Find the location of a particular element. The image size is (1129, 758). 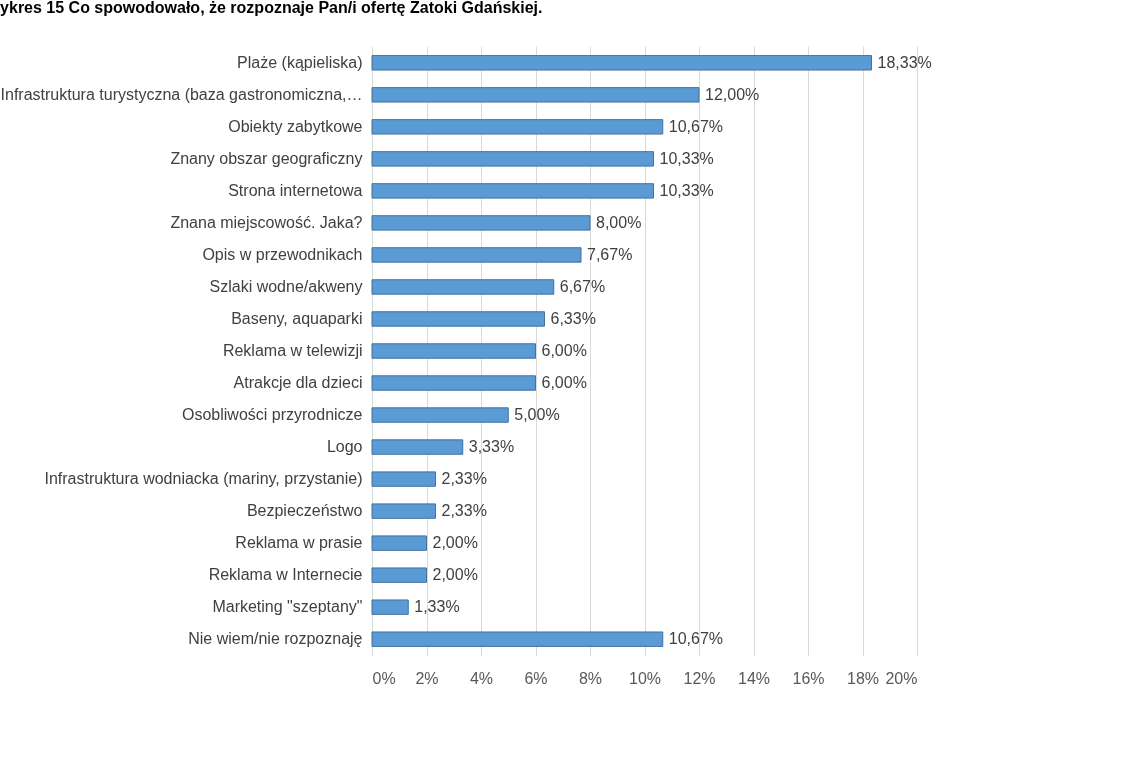

x-tick-label: 16% is located at coordinates (808, 678).